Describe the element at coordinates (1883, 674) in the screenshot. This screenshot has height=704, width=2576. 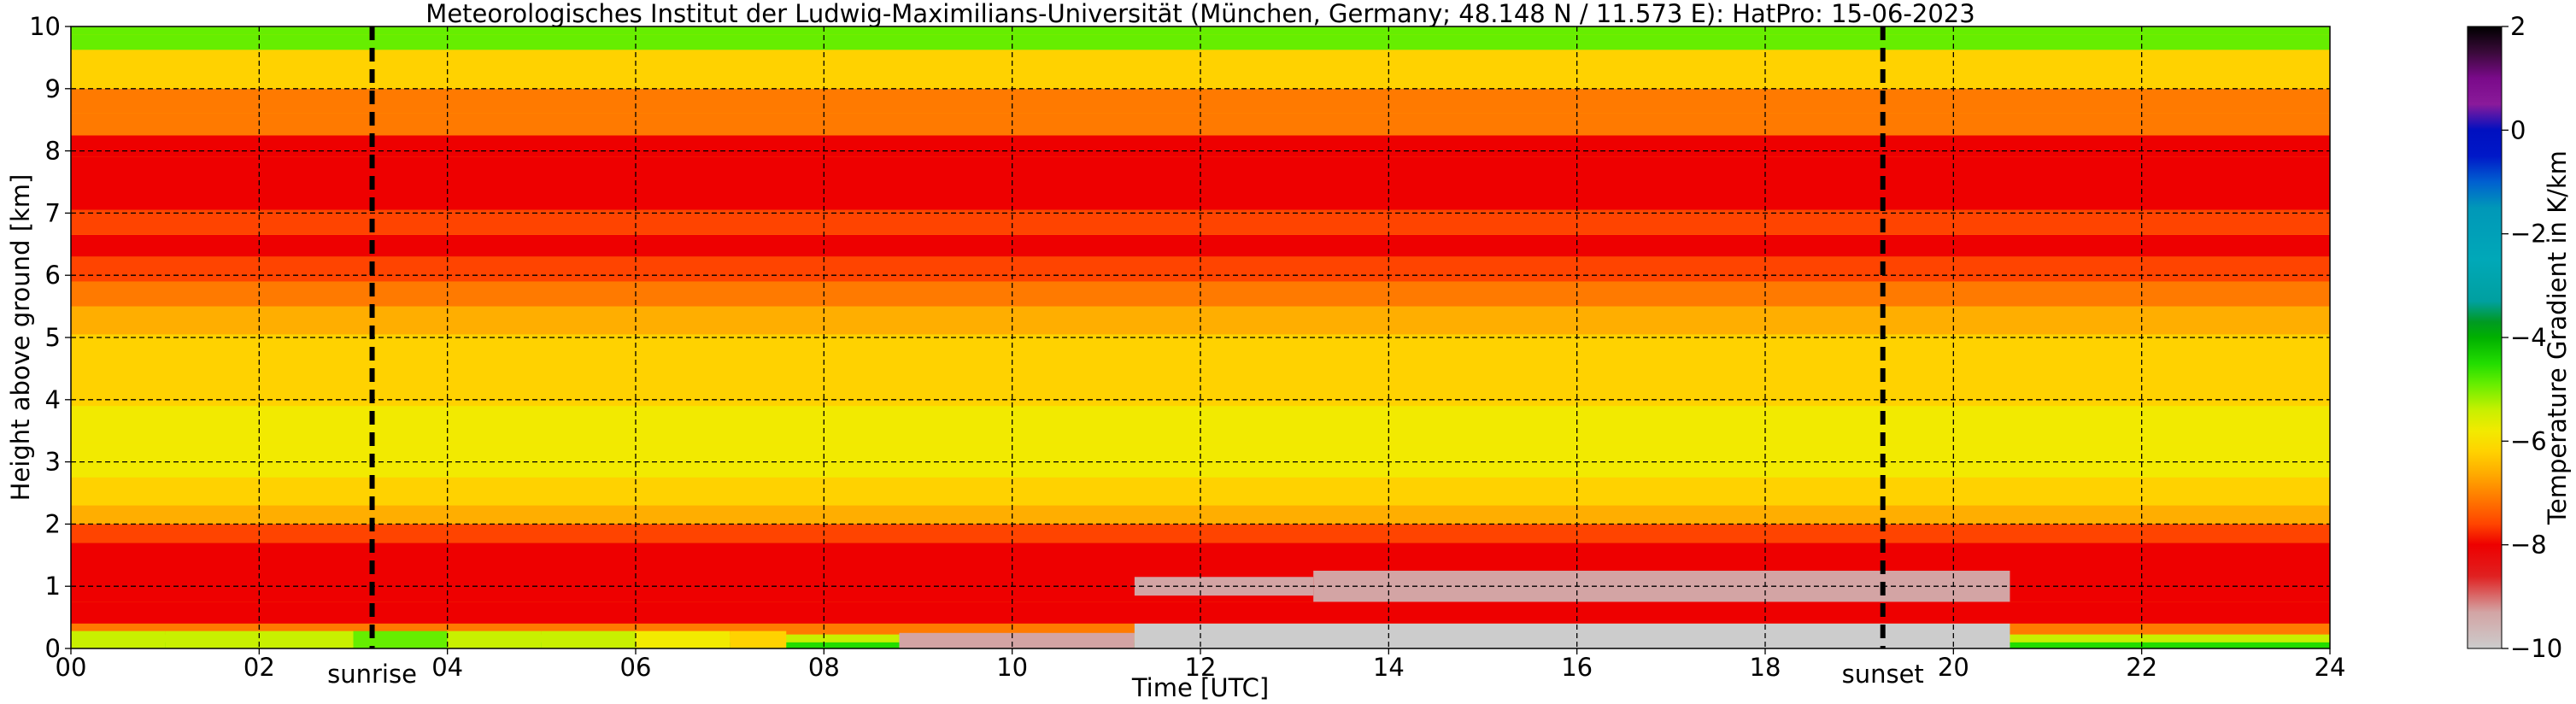
I see `sunset-label: sunset` at that location.